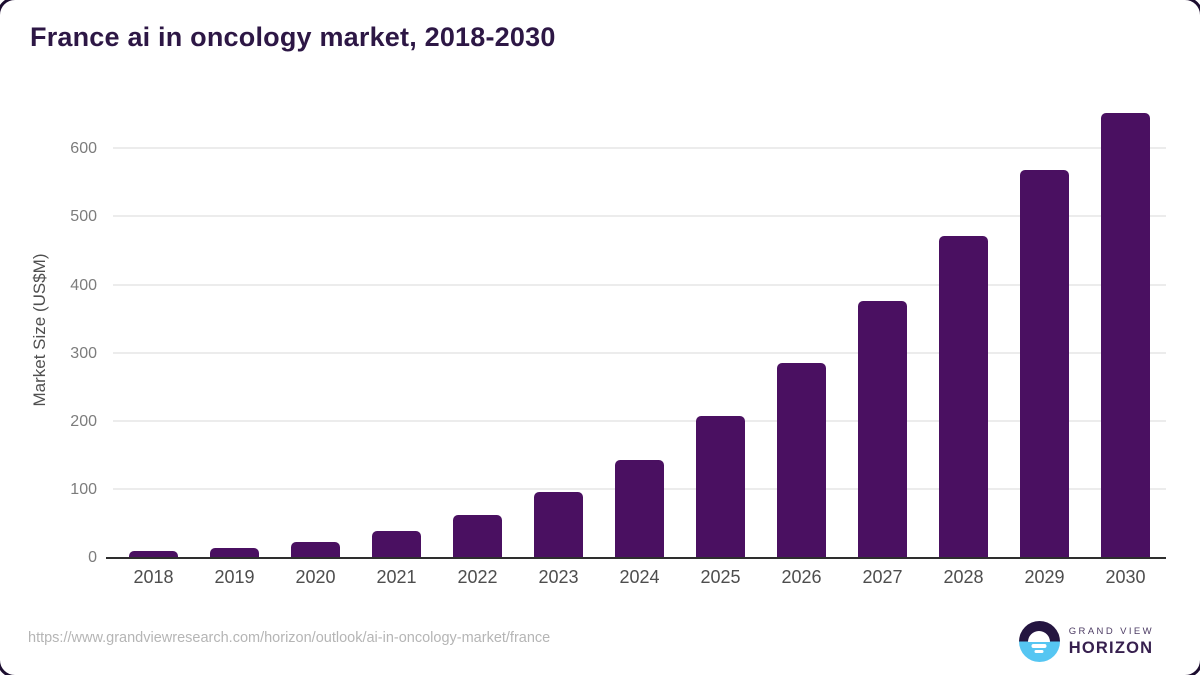 This screenshot has height=675, width=1200. I want to click on bar-2029, so click(1044, 363).